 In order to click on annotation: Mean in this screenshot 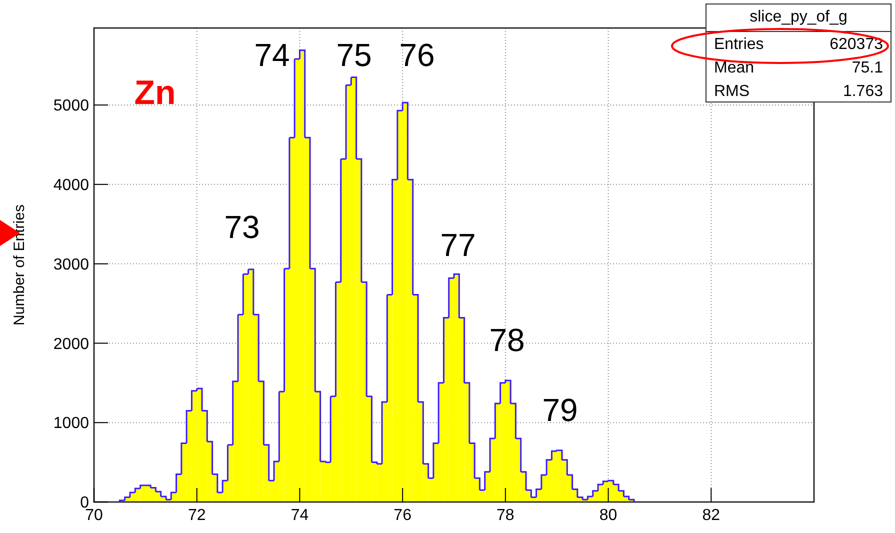, I will do `click(734, 67)`.